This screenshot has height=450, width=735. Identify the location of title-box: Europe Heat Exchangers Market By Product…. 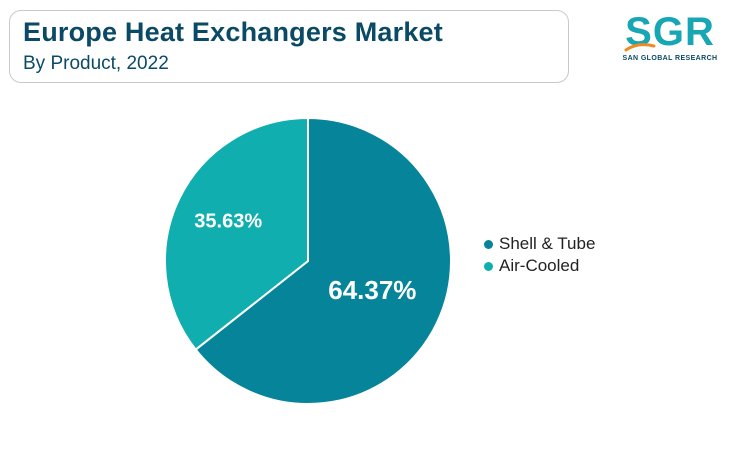
(289, 46).